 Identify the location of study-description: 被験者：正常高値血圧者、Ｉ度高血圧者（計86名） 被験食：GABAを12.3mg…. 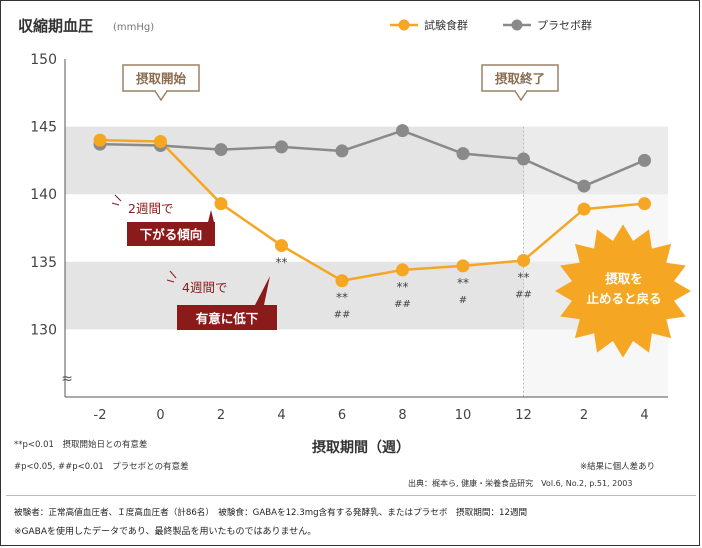
(271, 513).